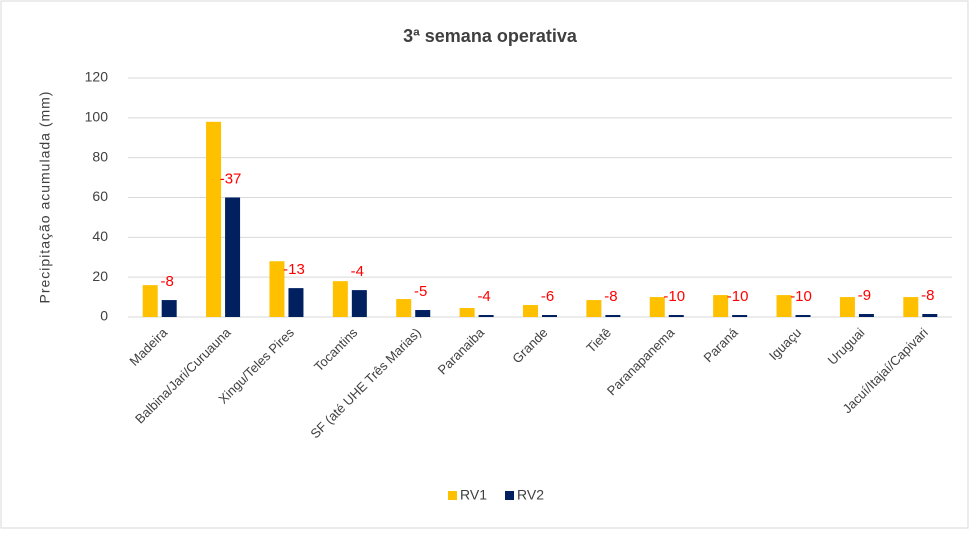  I want to click on annotation: -13, so click(294, 269).